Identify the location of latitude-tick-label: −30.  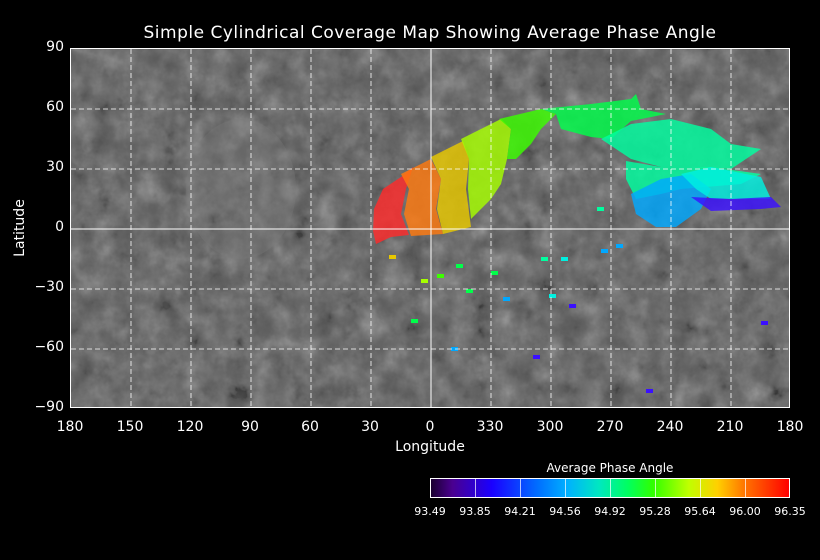
(49, 287).